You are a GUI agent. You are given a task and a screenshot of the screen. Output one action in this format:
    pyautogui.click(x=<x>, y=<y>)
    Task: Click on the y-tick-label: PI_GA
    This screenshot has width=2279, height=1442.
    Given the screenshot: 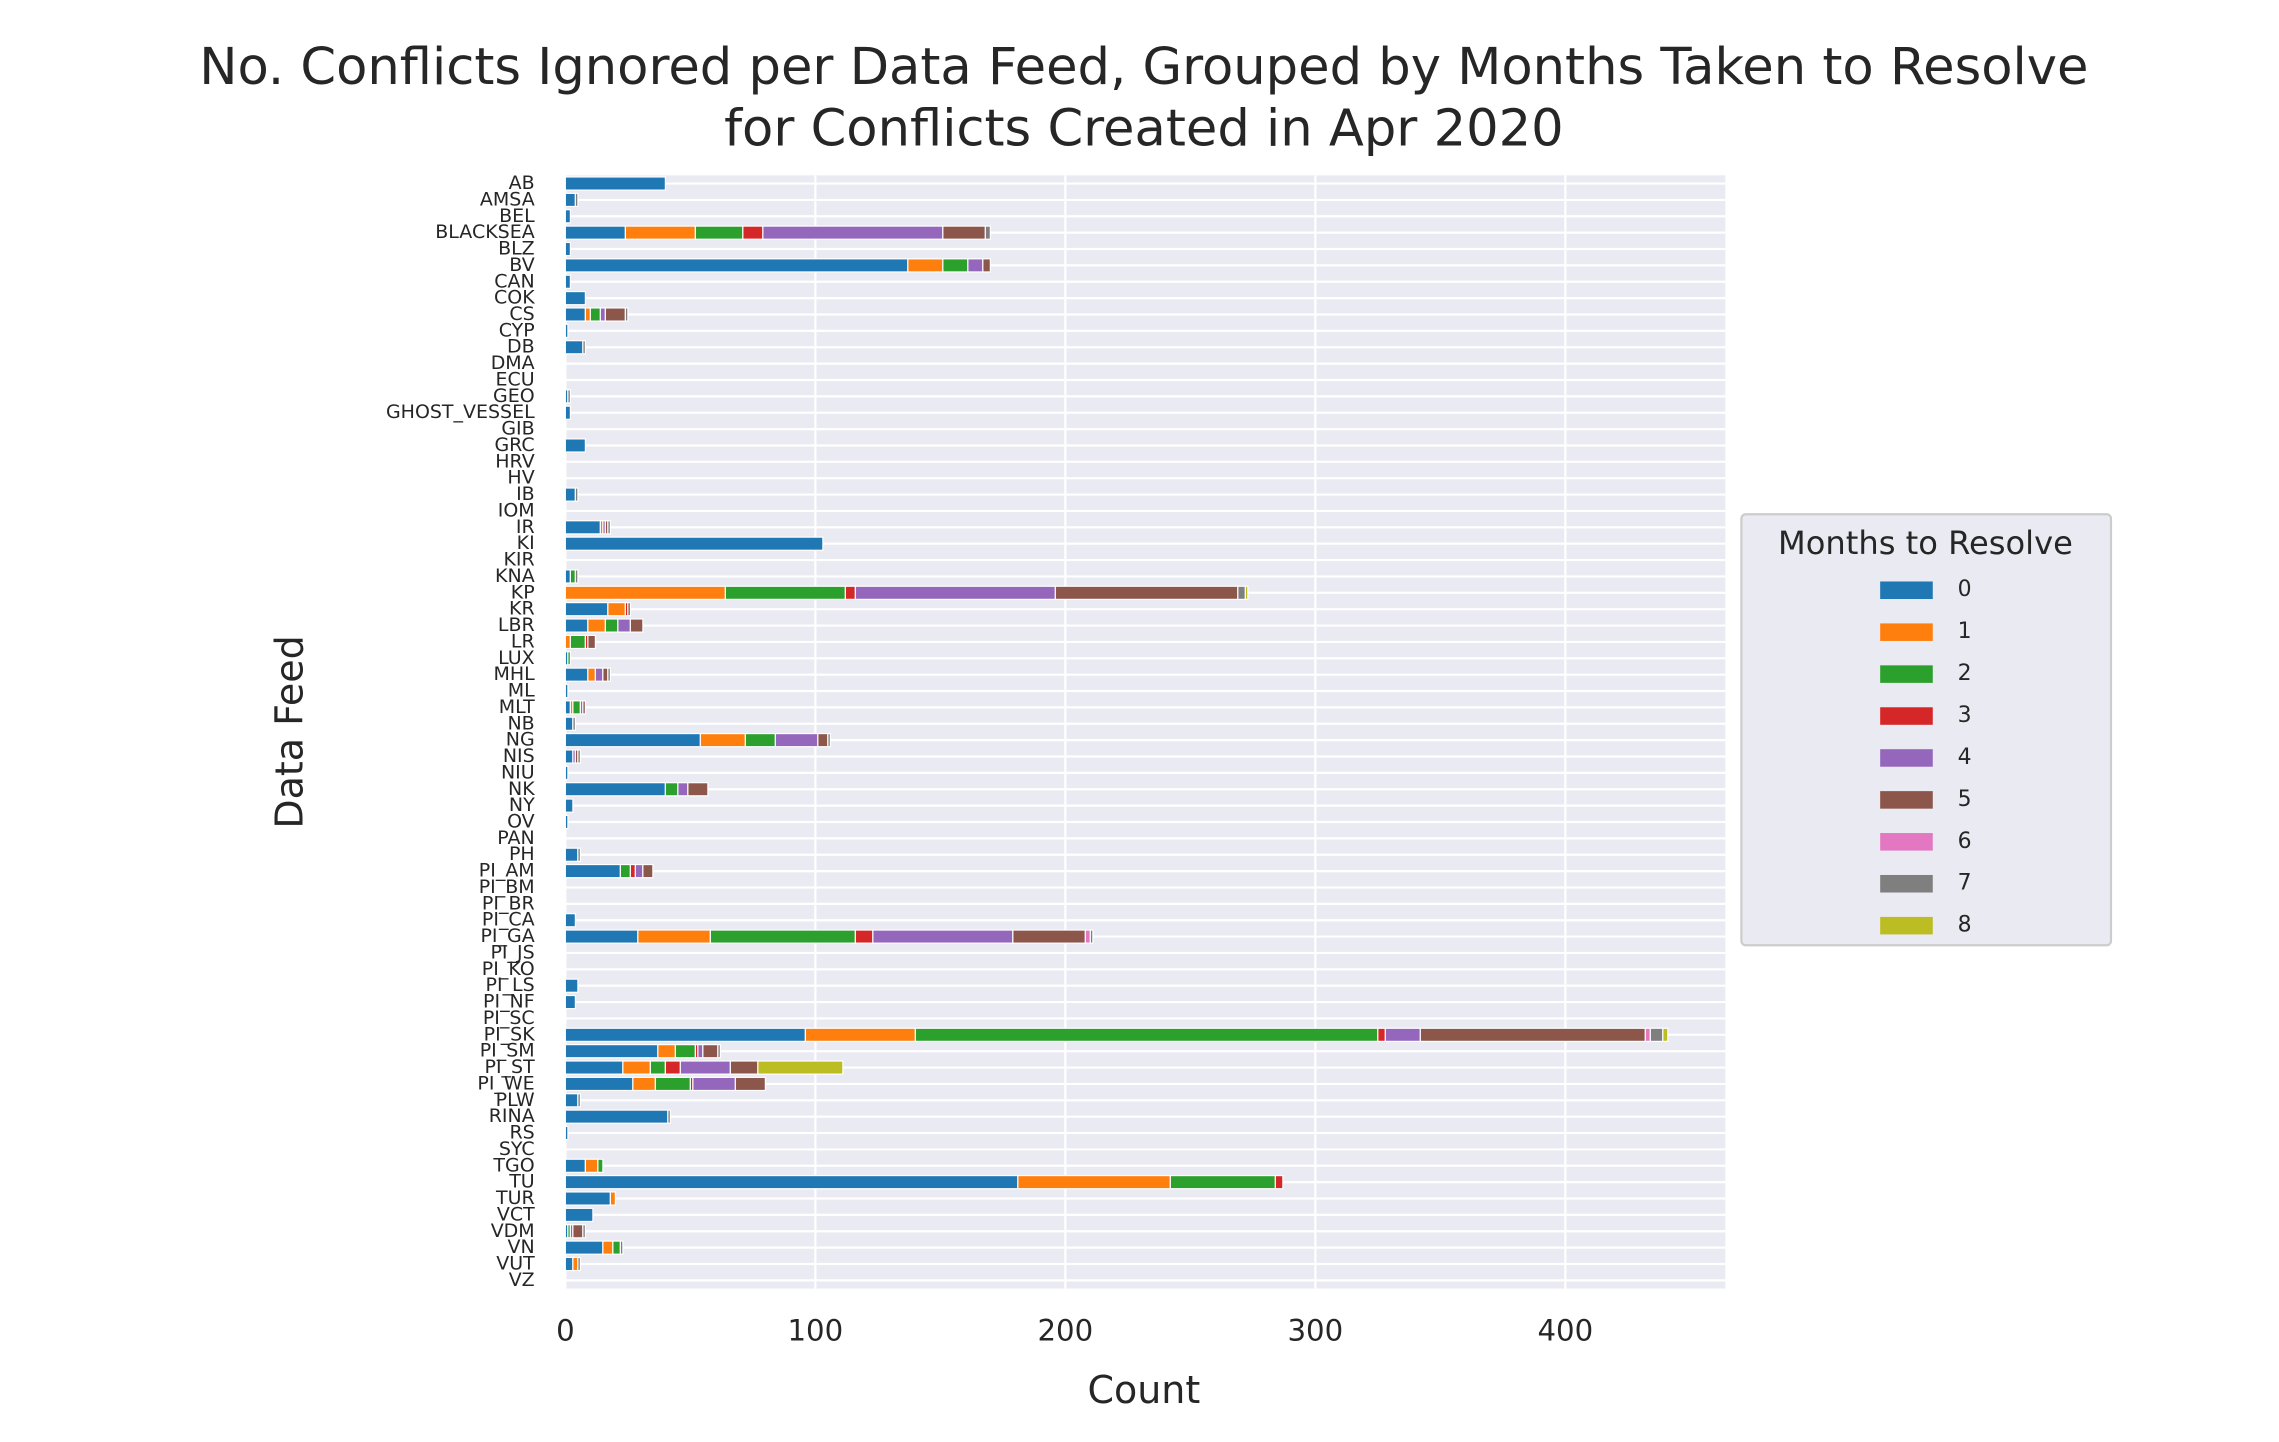 What is the action you would take?
    pyautogui.click(x=507, y=936)
    